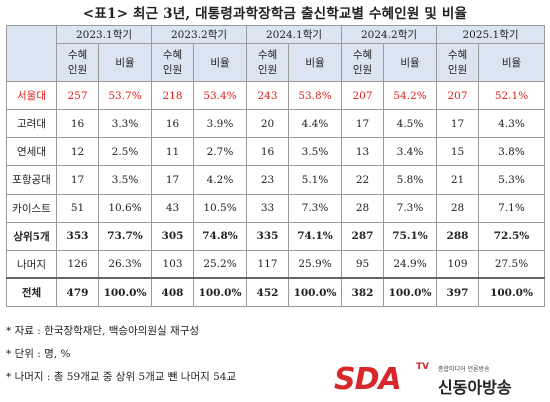 The height and width of the screenshot is (402, 550). Describe the element at coordinates (125, 152) in the screenshot. I see `cell-ratio: 2.5%` at that location.